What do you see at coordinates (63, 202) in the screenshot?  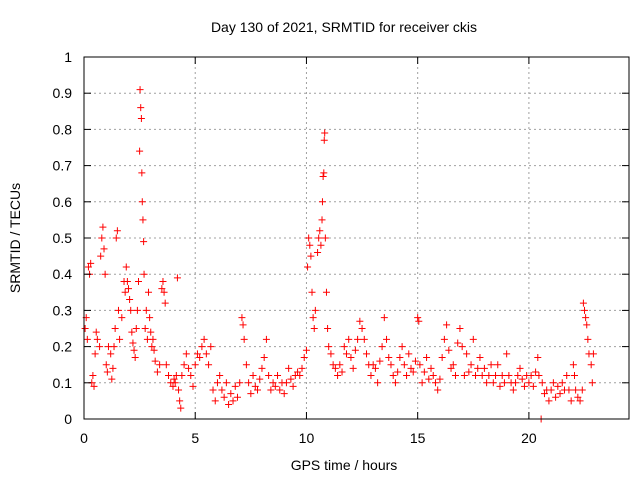 I see `y-tick-label: 0.6` at bounding box center [63, 202].